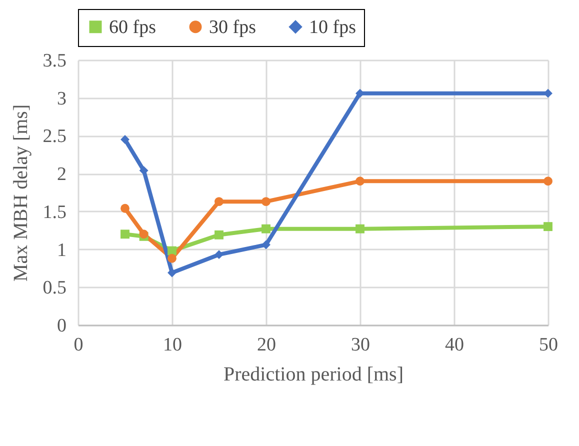 The height and width of the screenshot is (446, 579). What do you see at coordinates (79, 345) in the screenshot?
I see `x-tick-label: 0` at bounding box center [79, 345].